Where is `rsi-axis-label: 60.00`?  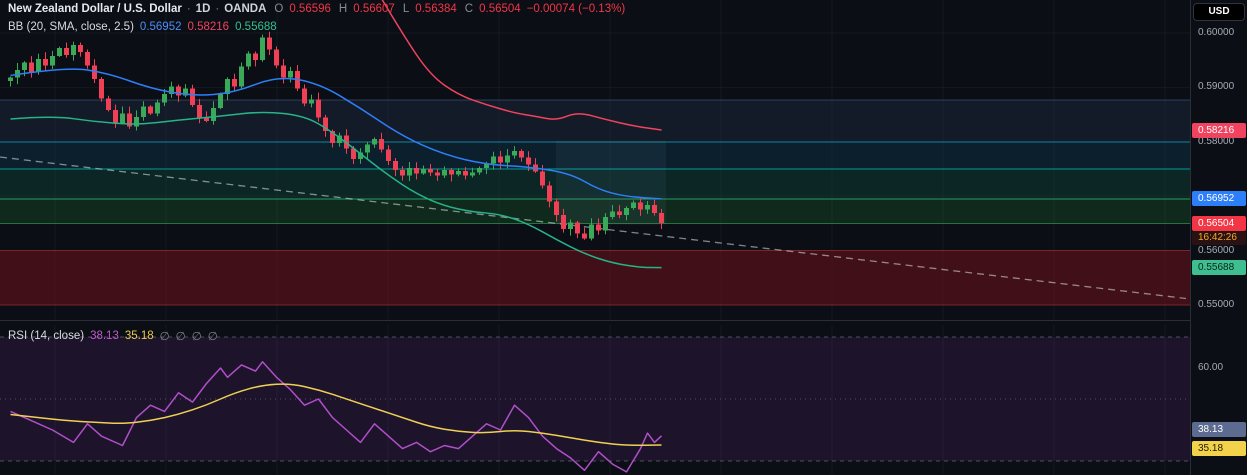 rsi-axis-label: 60.00 is located at coordinates (1211, 367).